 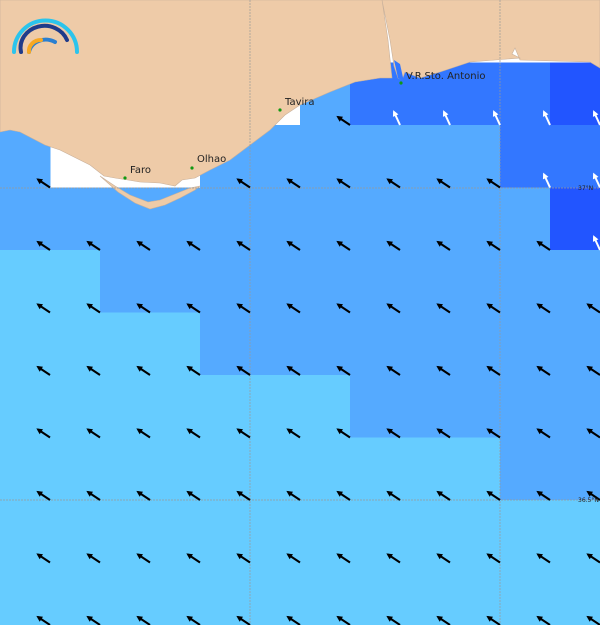 What do you see at coordinates (299, 102) in the screenshot?
I see `city-label: Tavira` at bounding box center [299, 102].